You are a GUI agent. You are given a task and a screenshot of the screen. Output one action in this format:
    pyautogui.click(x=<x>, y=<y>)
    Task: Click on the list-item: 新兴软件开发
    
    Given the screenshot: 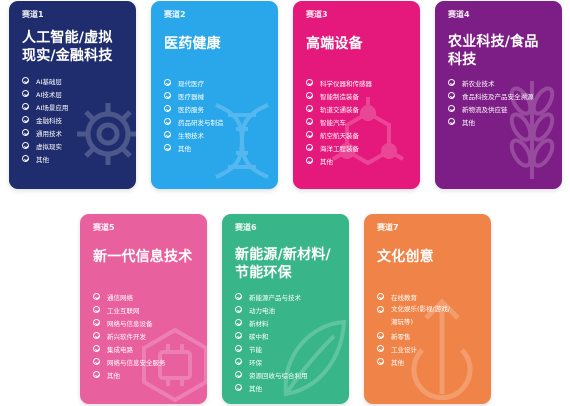 What is the action you would take?
    pyautogui.click(x=129, y=335)
    